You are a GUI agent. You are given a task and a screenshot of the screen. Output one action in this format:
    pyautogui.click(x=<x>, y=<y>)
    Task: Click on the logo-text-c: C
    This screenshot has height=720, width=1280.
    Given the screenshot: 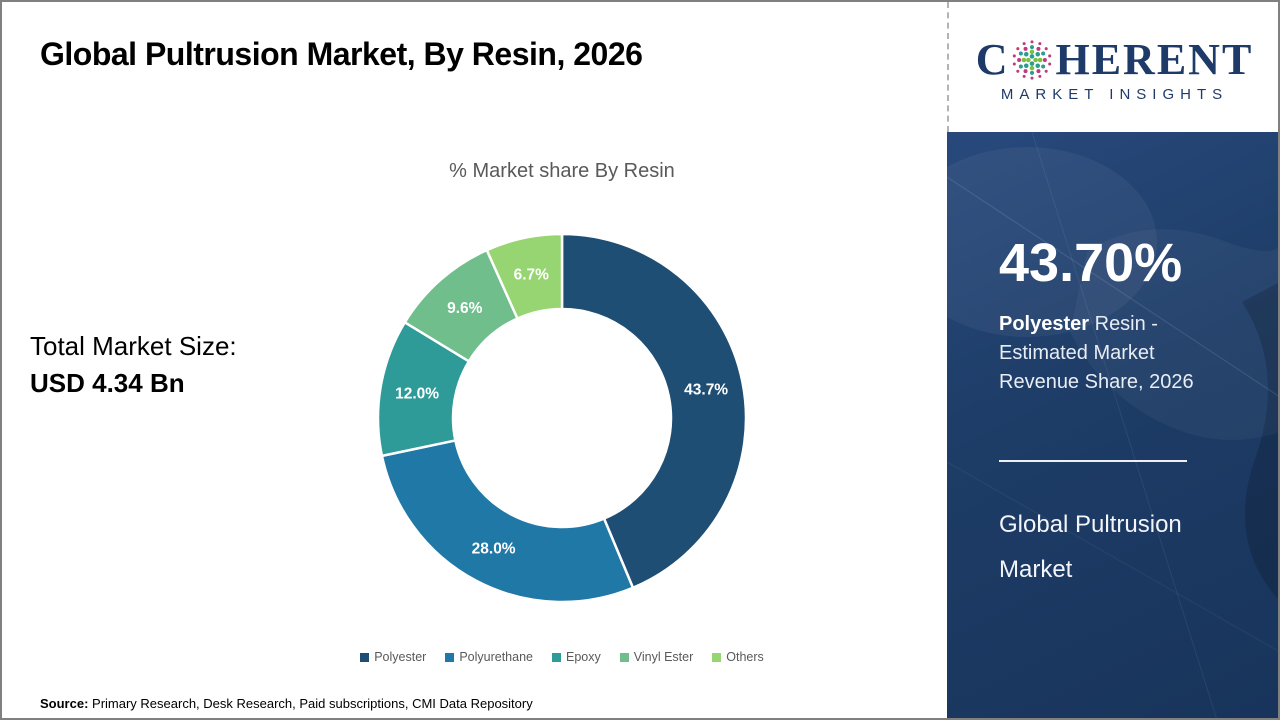 What is the action you would take?
    pyautogui.click(x=992, y=59)
    